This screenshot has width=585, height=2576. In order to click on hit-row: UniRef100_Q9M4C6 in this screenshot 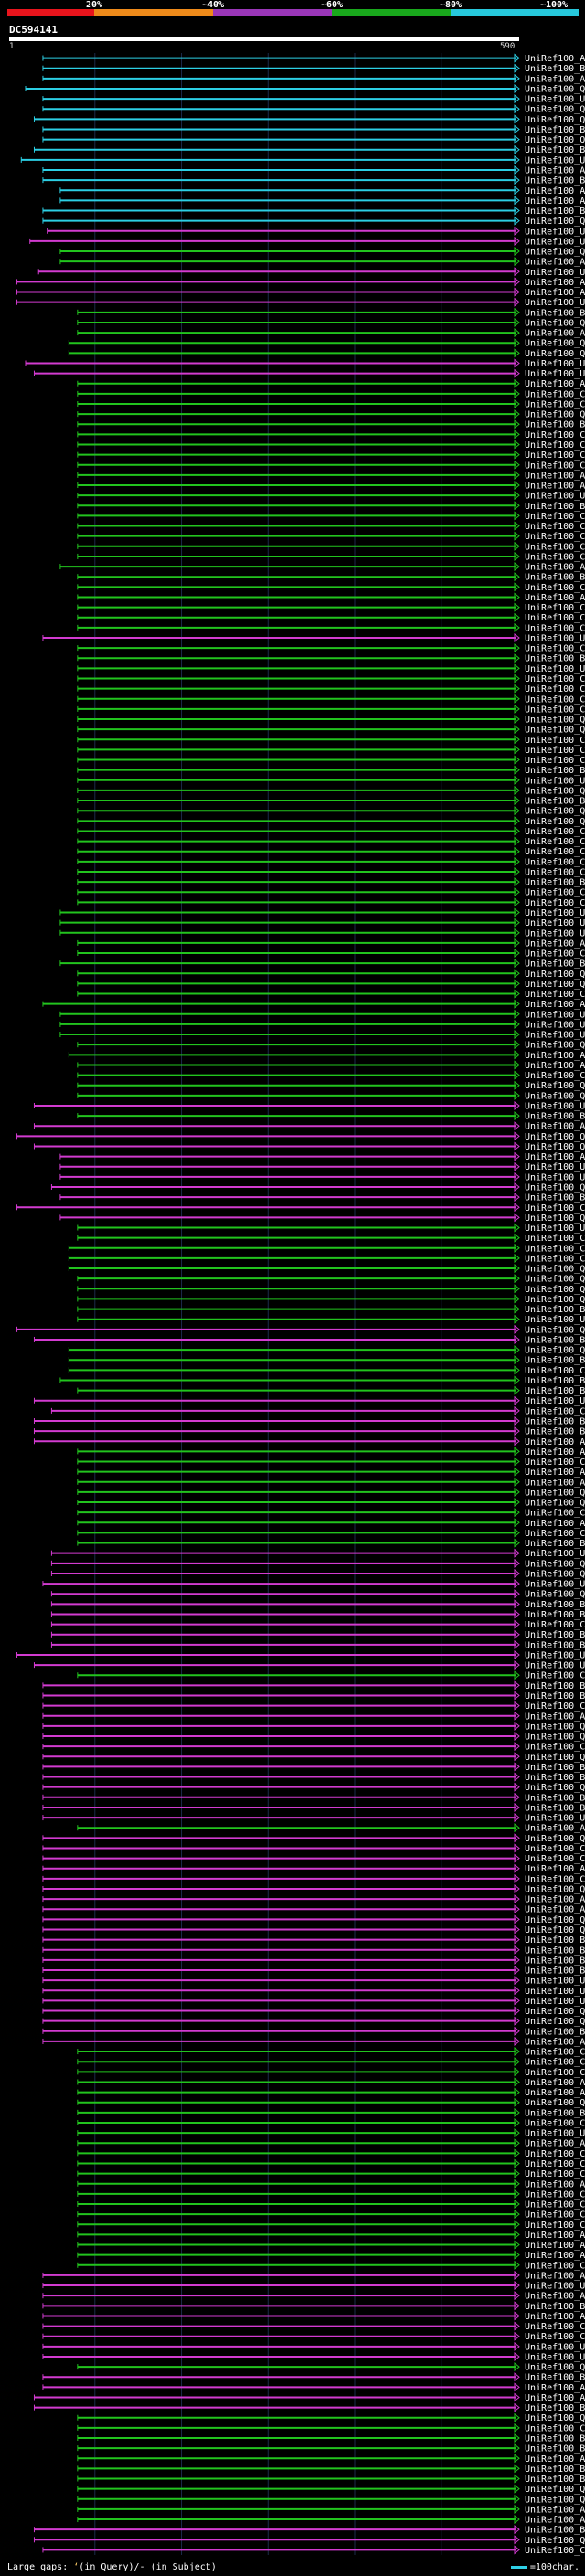, I will do `click(314, 221)`.